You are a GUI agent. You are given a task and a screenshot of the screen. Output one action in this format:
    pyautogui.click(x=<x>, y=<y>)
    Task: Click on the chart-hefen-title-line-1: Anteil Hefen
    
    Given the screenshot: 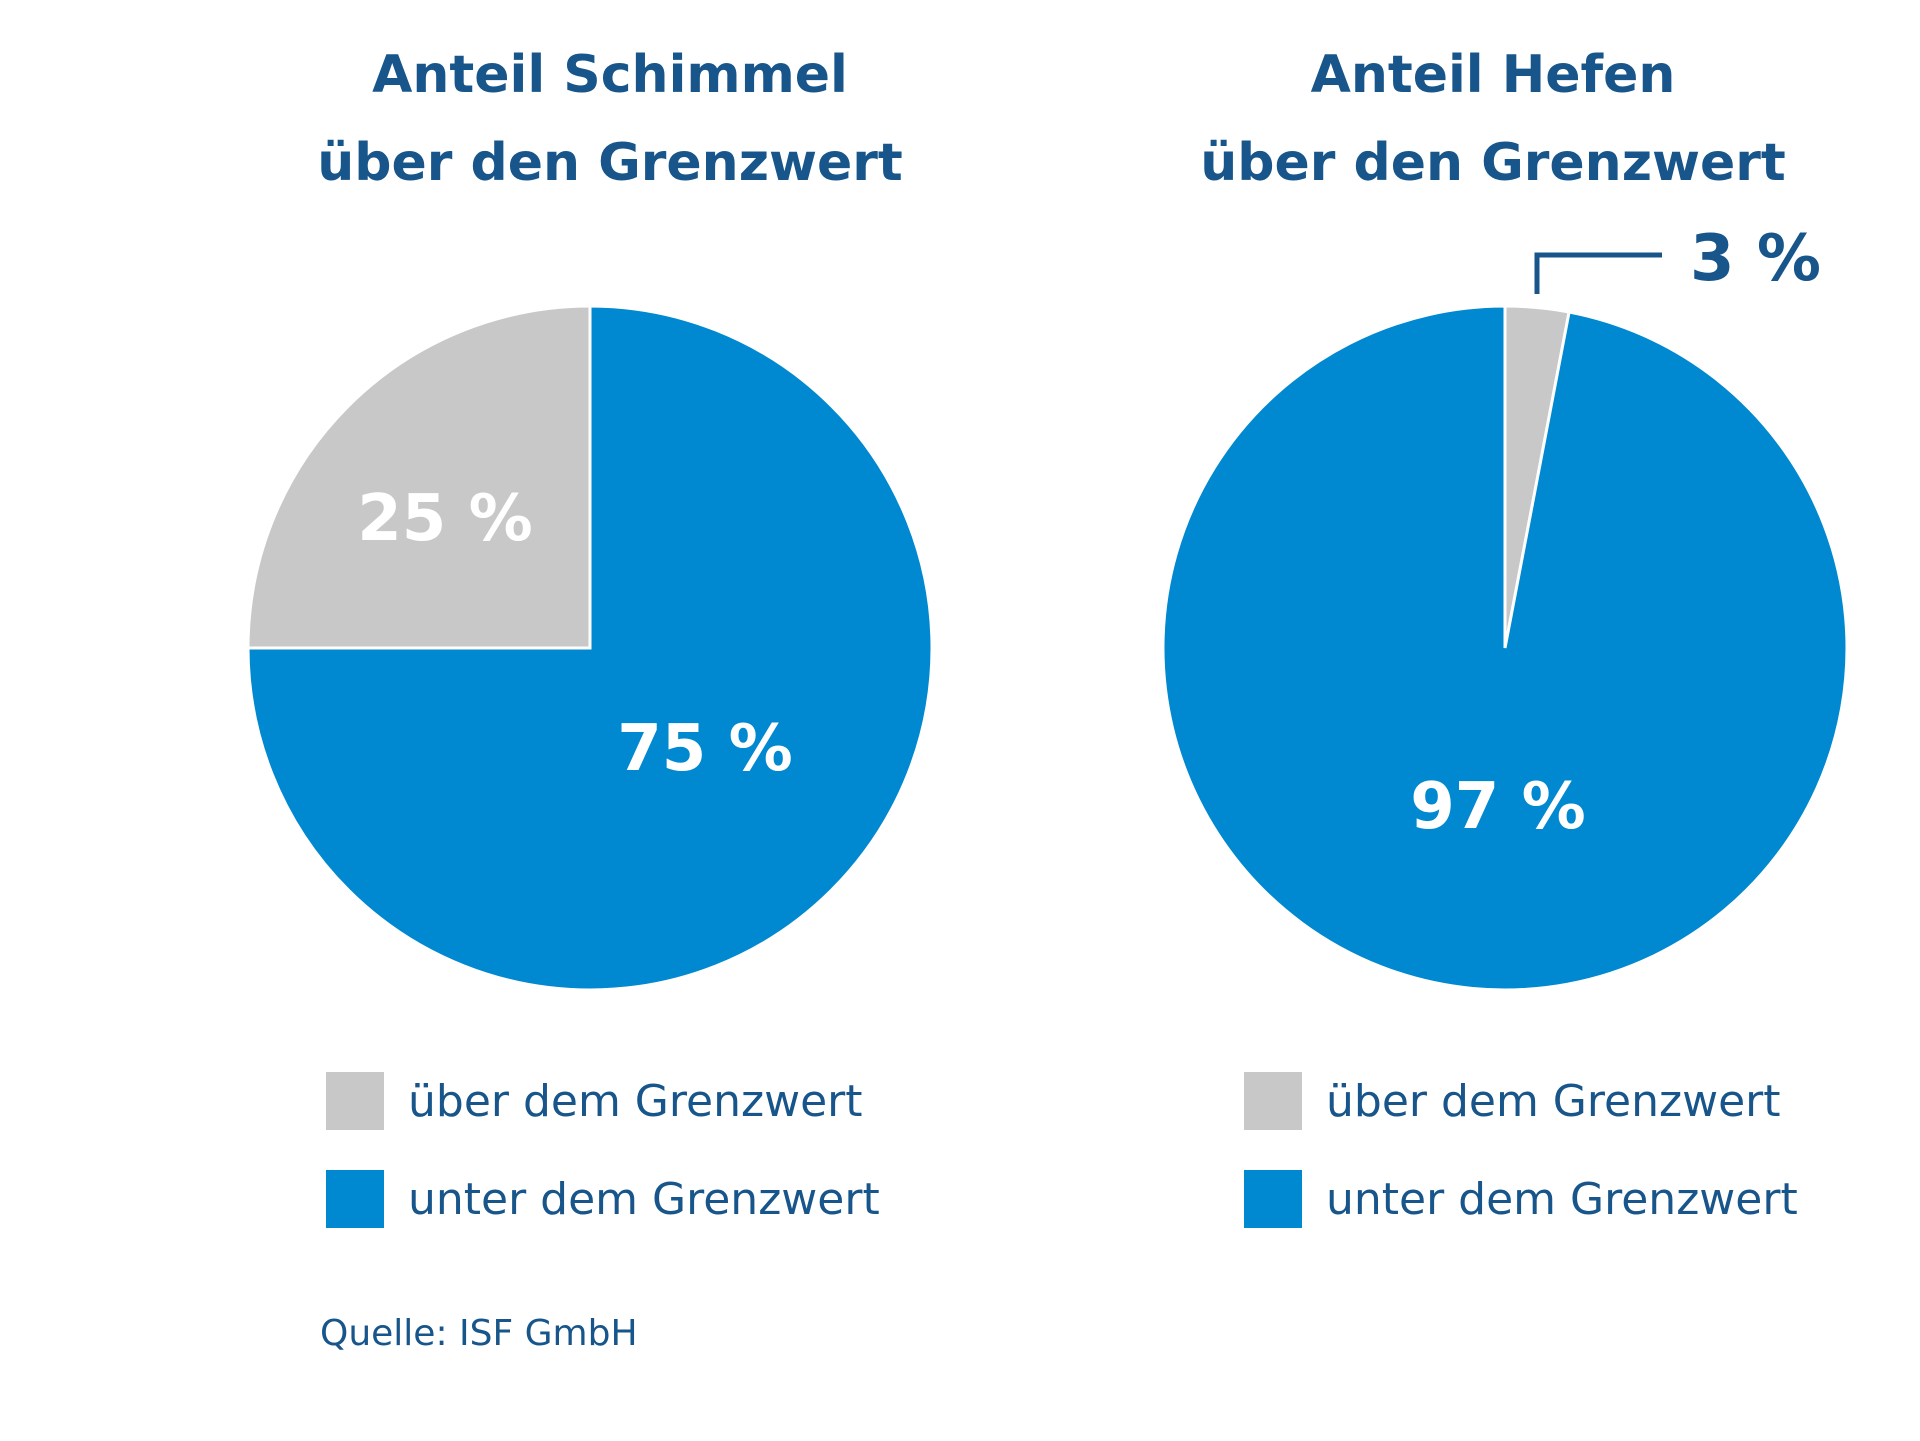 What is the action you would take?
    pyautogui.click(x=1493, y=75)
    